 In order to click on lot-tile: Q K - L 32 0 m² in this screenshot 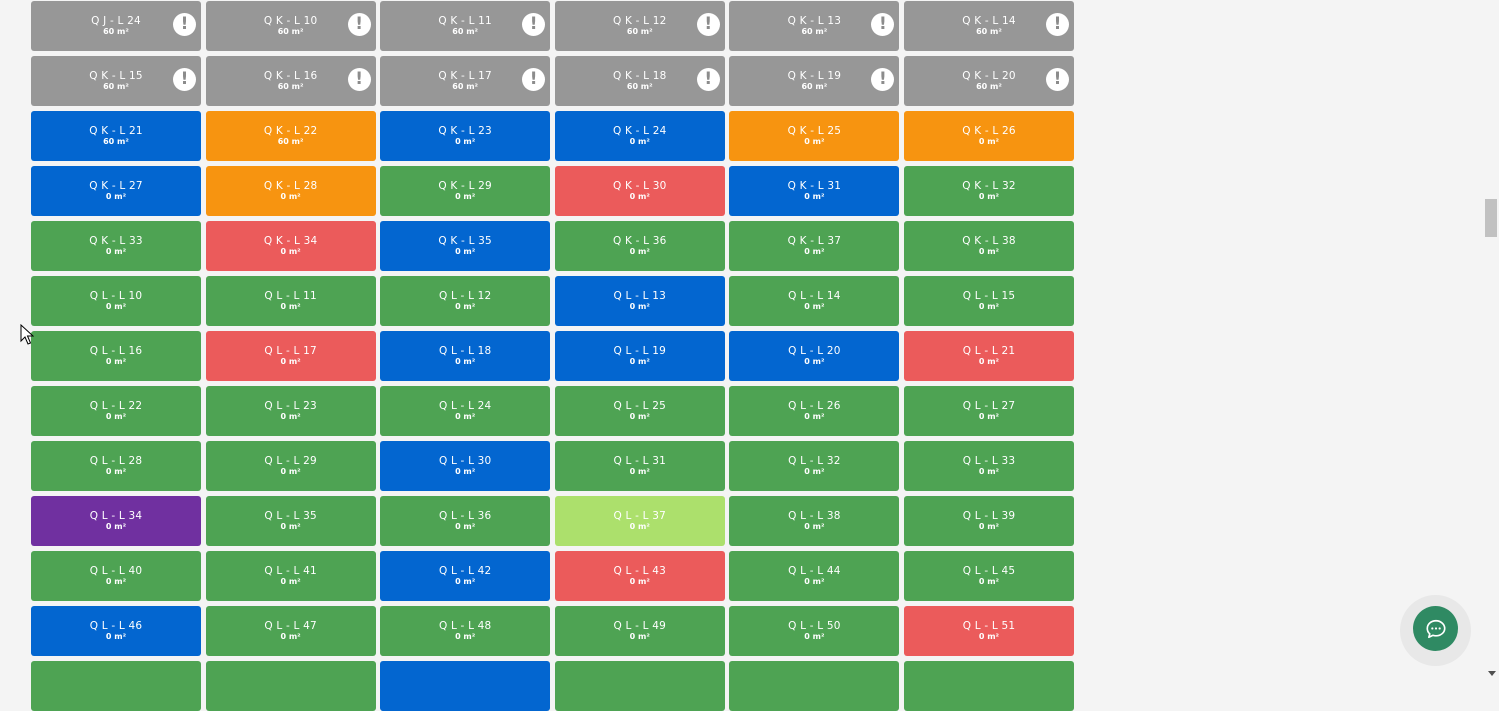, I will do `click(988, 191)`.